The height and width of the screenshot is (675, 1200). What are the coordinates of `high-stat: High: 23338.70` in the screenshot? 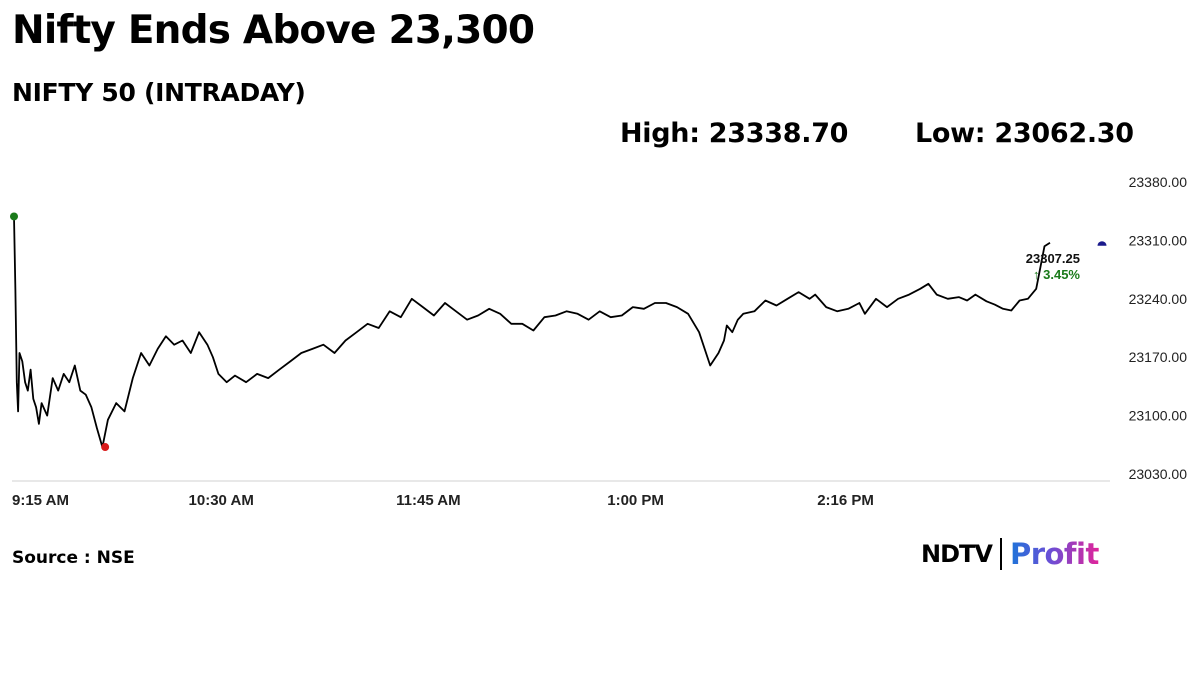 It's located at (734, 133).